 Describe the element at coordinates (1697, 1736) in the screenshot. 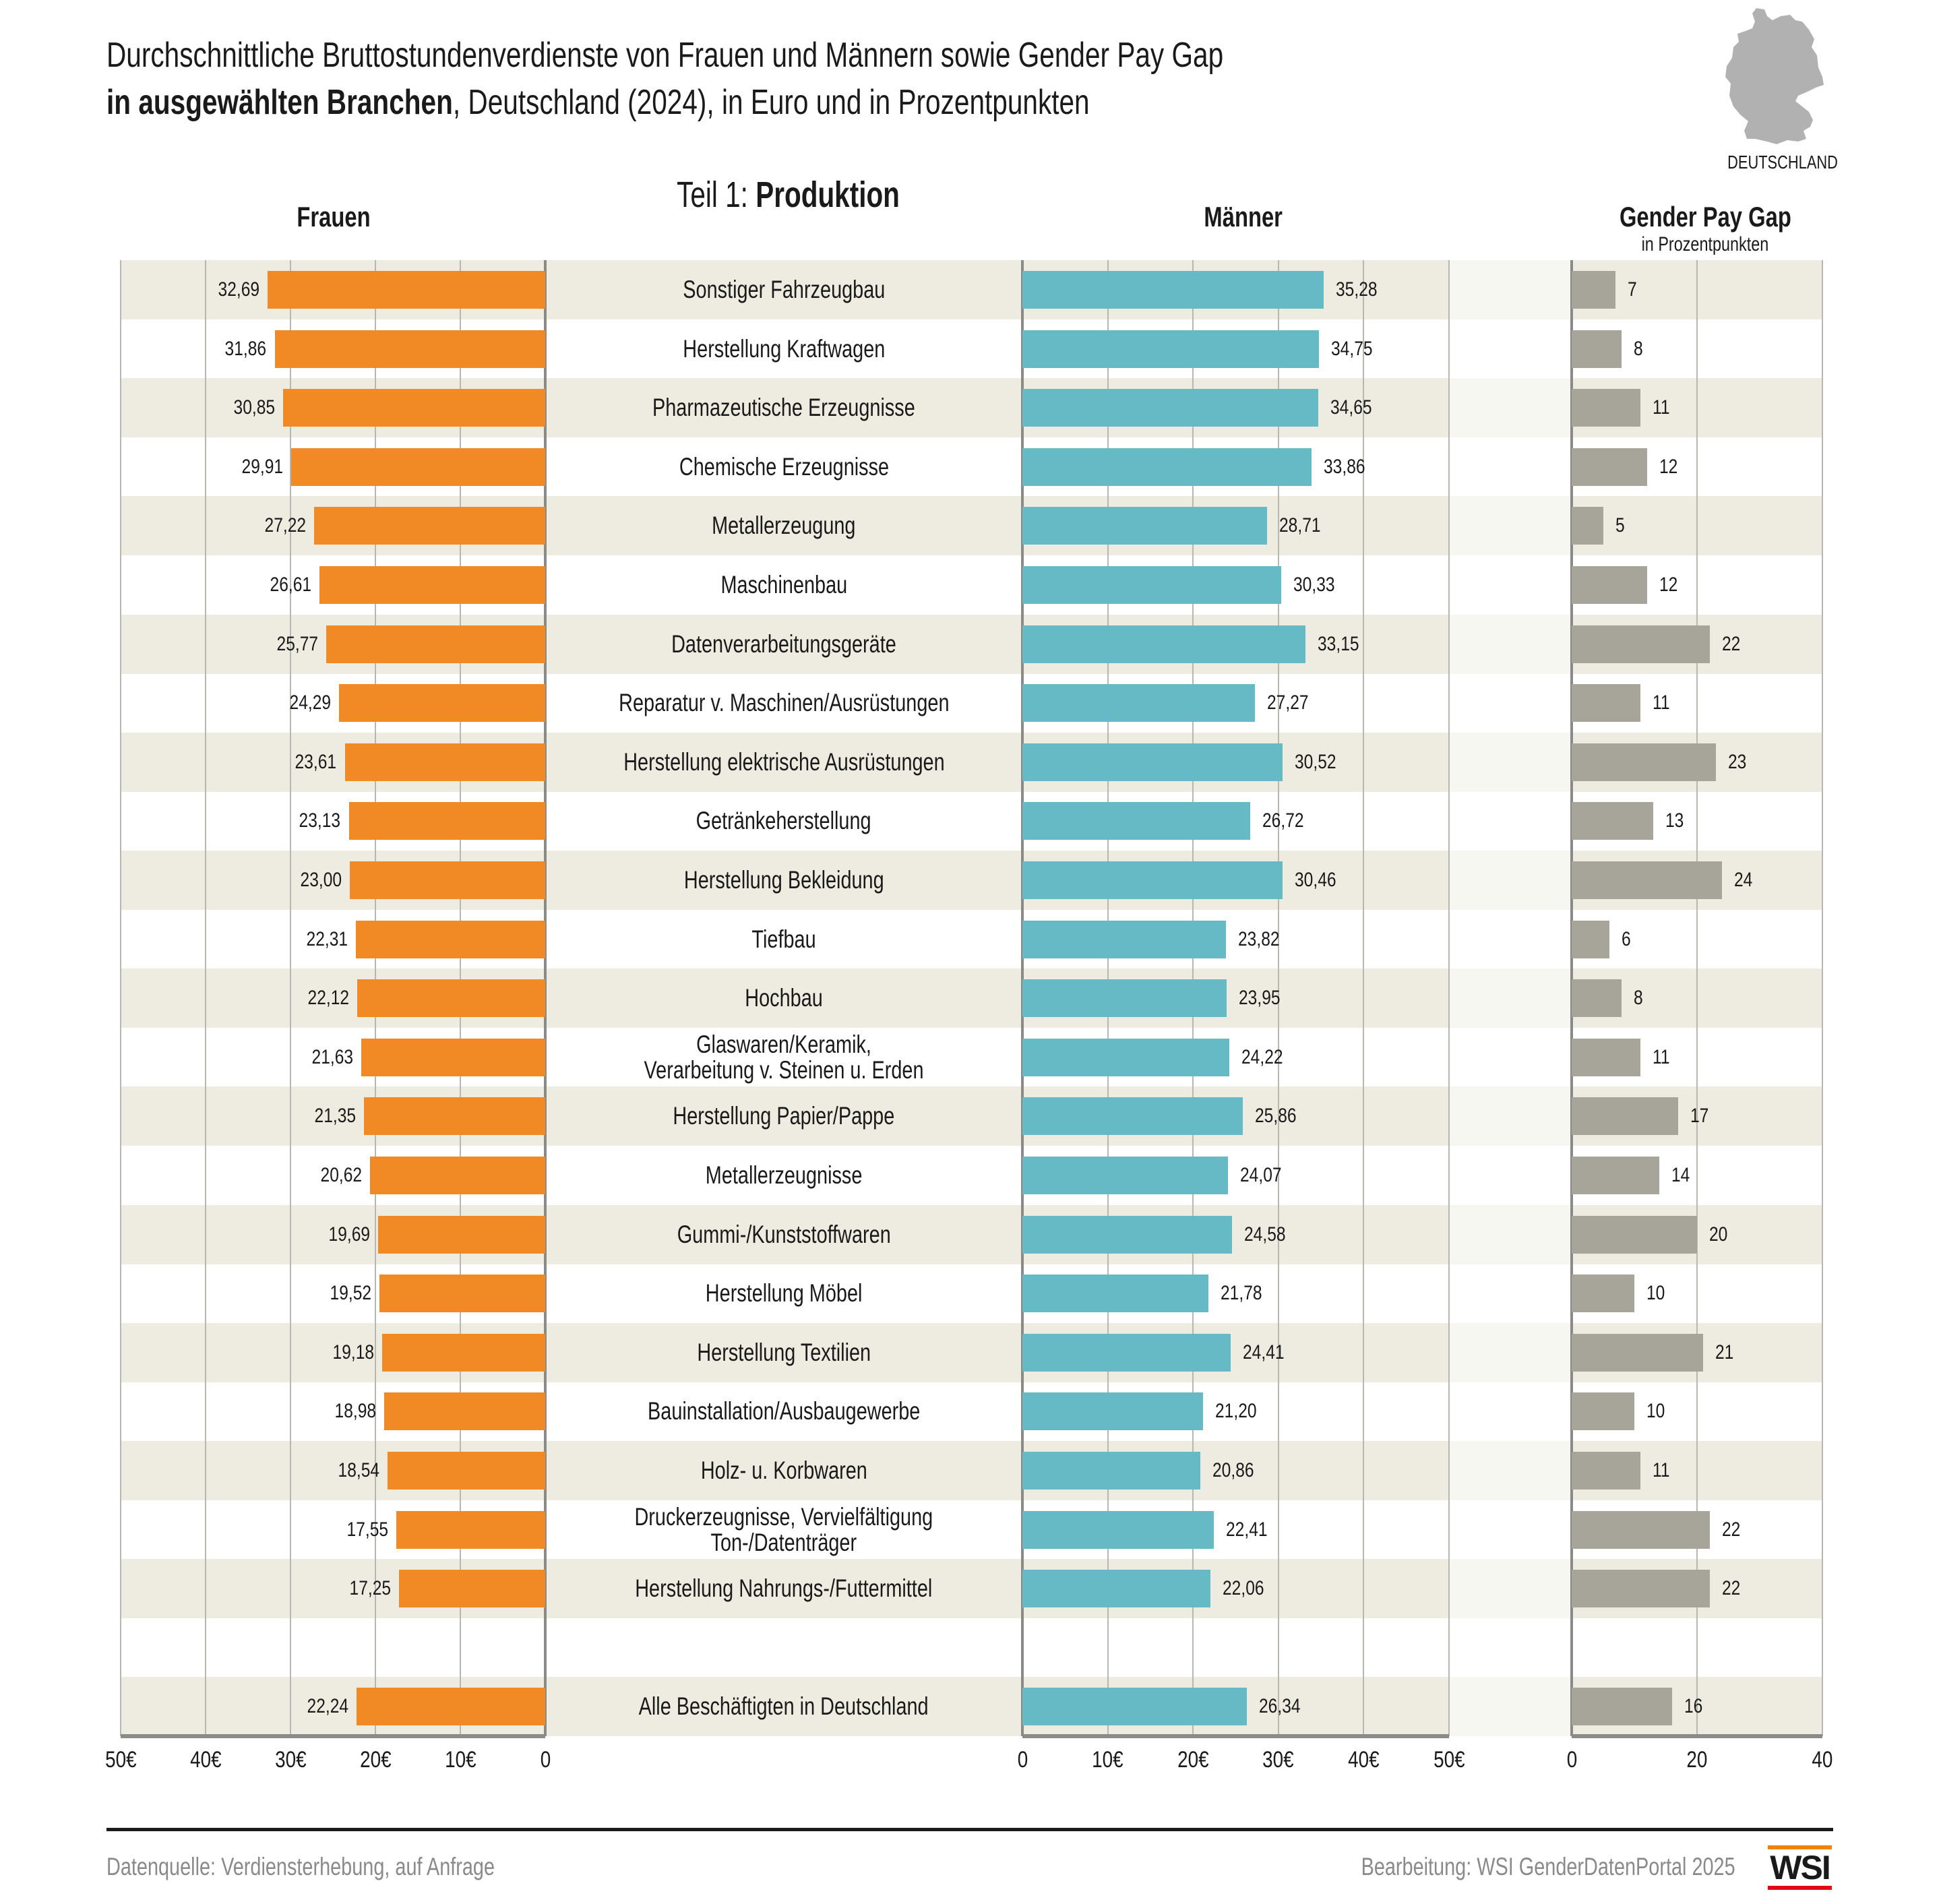

I see `baseline-gpg` at that location.